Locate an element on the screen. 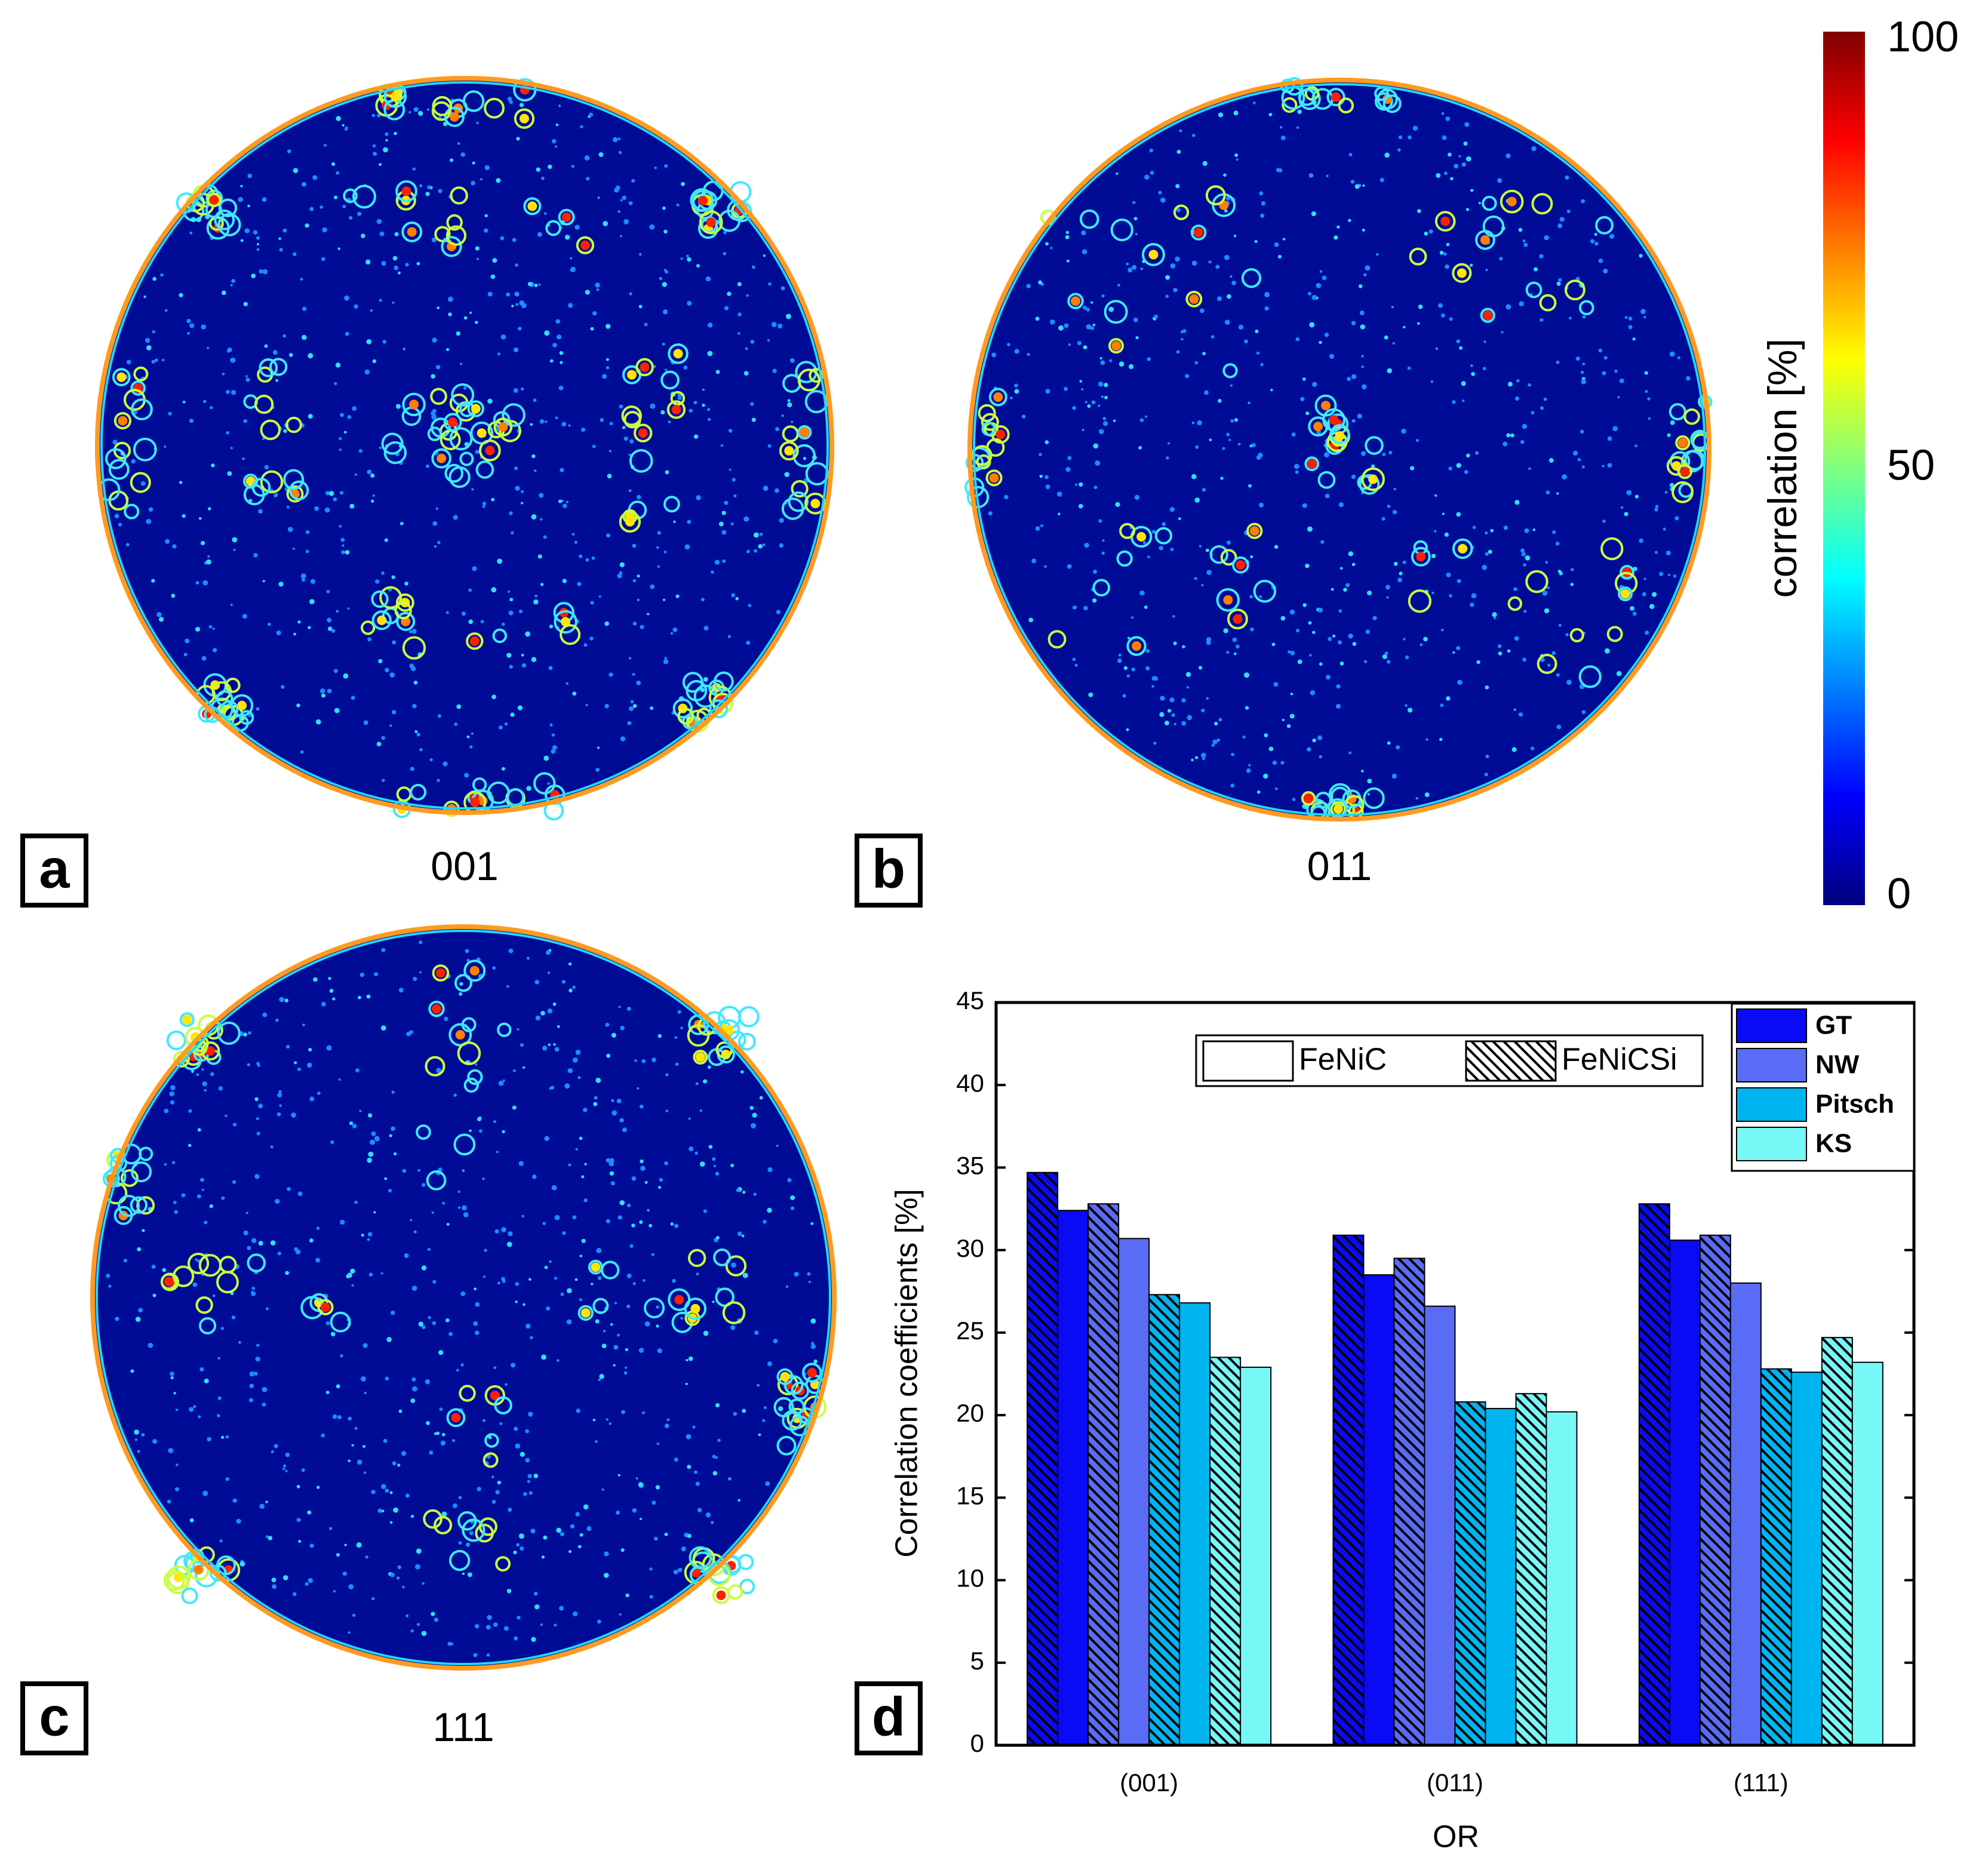 The height and width of the screenshot is (1876, 1985). legend-swatch is located at coordinates (1771, 1104).